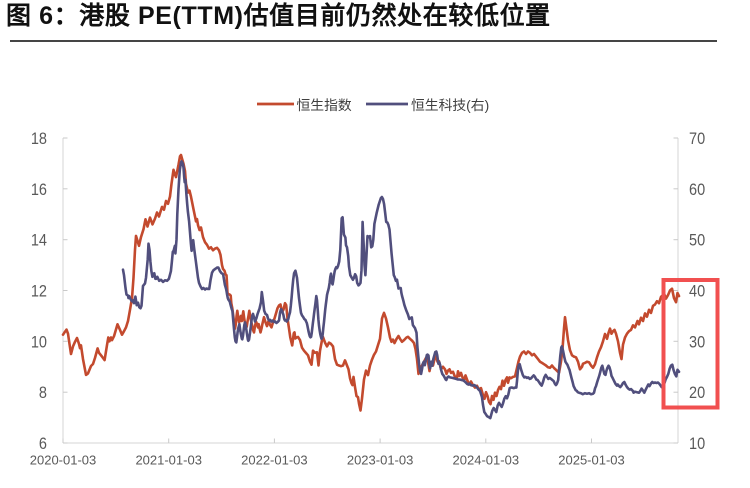 The width and height of the screenshot is (750, 488). I want to click on svg-text: 40, so click(697, 292).